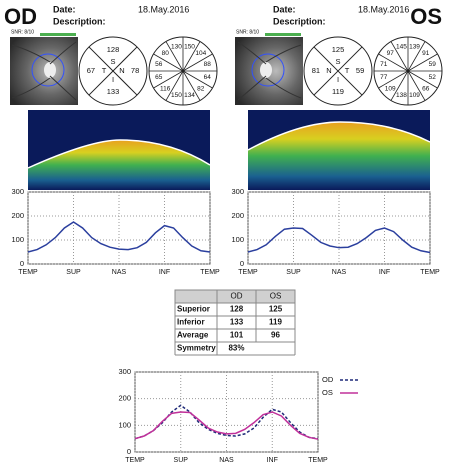 The height and width of the screenshot is (475, 450). What do you see at coordinates (20, 16) in the screenshot?
I see `eye-label: OD` at bounding box center [20, 16].